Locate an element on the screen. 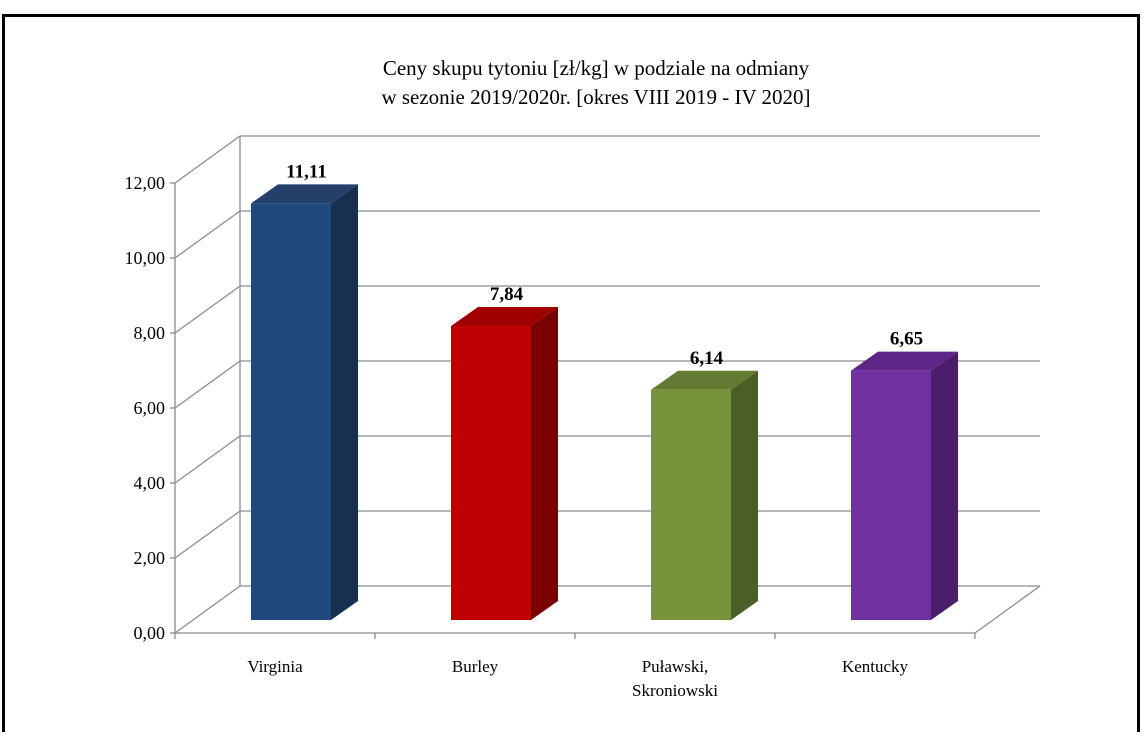 The height and width of the screenshot is (738, 1147). data-label-3: 6,65 is located at coordinates (906, 339).